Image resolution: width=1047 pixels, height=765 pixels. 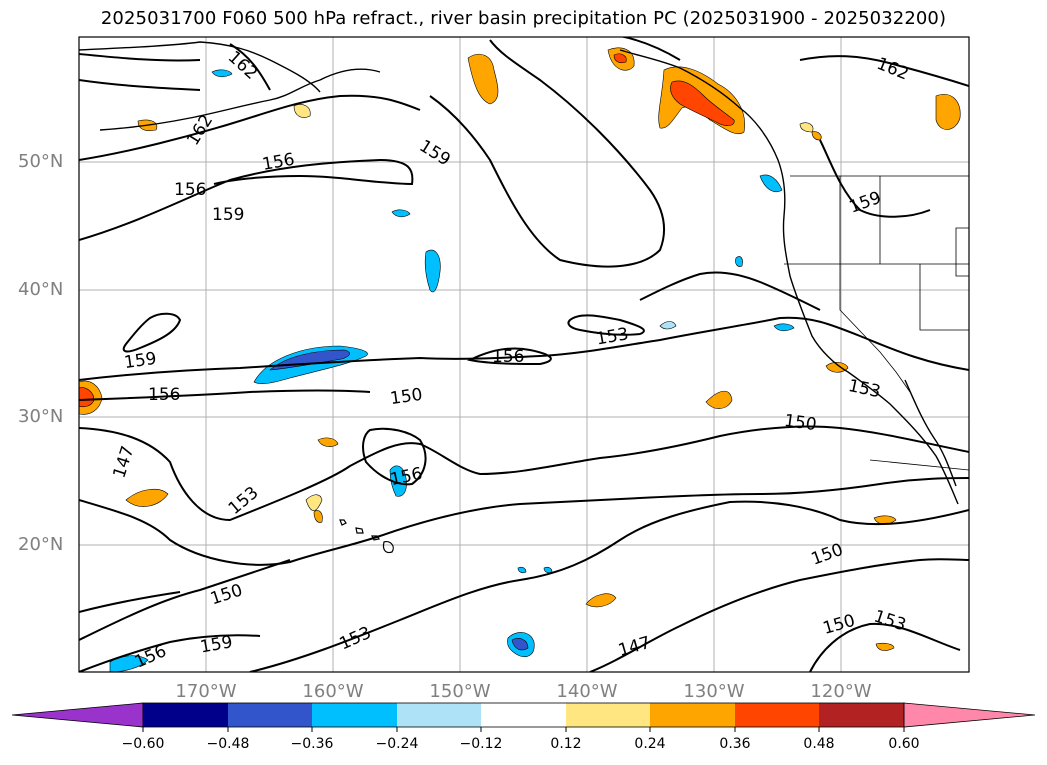 I want to click on colorbar-tick-label: 0.24, so click(x=650, y=744).